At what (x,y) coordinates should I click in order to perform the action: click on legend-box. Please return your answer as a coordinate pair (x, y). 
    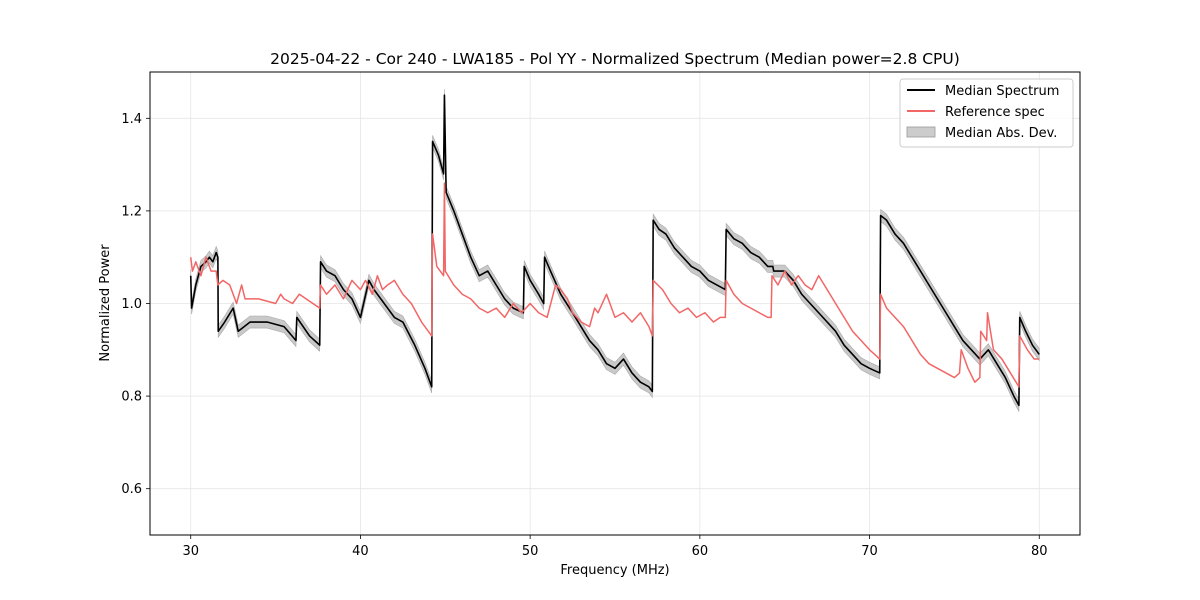
    Looking at the image, I should click on (986, 113).